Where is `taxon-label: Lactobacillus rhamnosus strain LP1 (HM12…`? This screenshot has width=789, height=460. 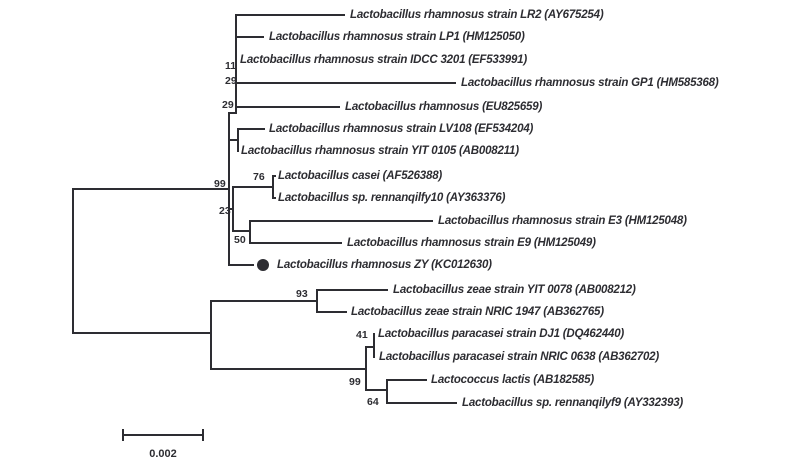 taxon-label: Lactobacillus rhamnosus strain LP1 (HM12… is located at coordinates (397, 37).